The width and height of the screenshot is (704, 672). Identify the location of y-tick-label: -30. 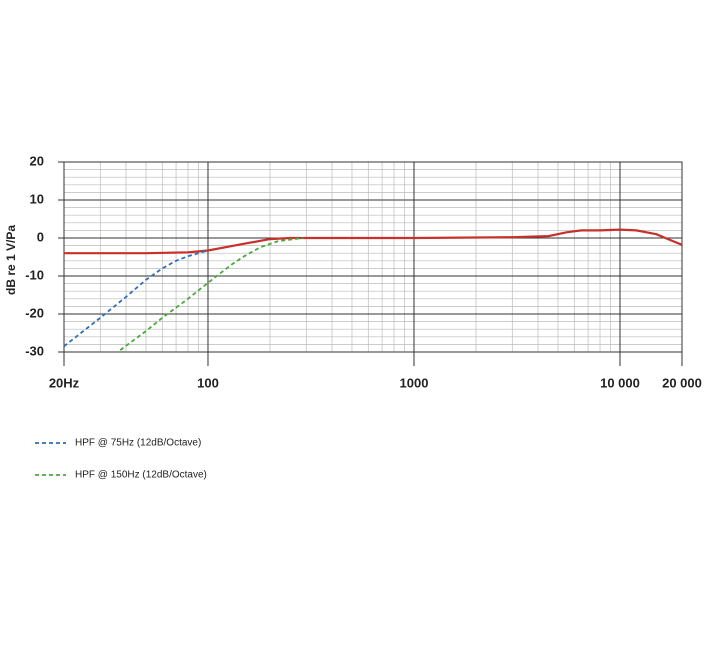
(34, 350).